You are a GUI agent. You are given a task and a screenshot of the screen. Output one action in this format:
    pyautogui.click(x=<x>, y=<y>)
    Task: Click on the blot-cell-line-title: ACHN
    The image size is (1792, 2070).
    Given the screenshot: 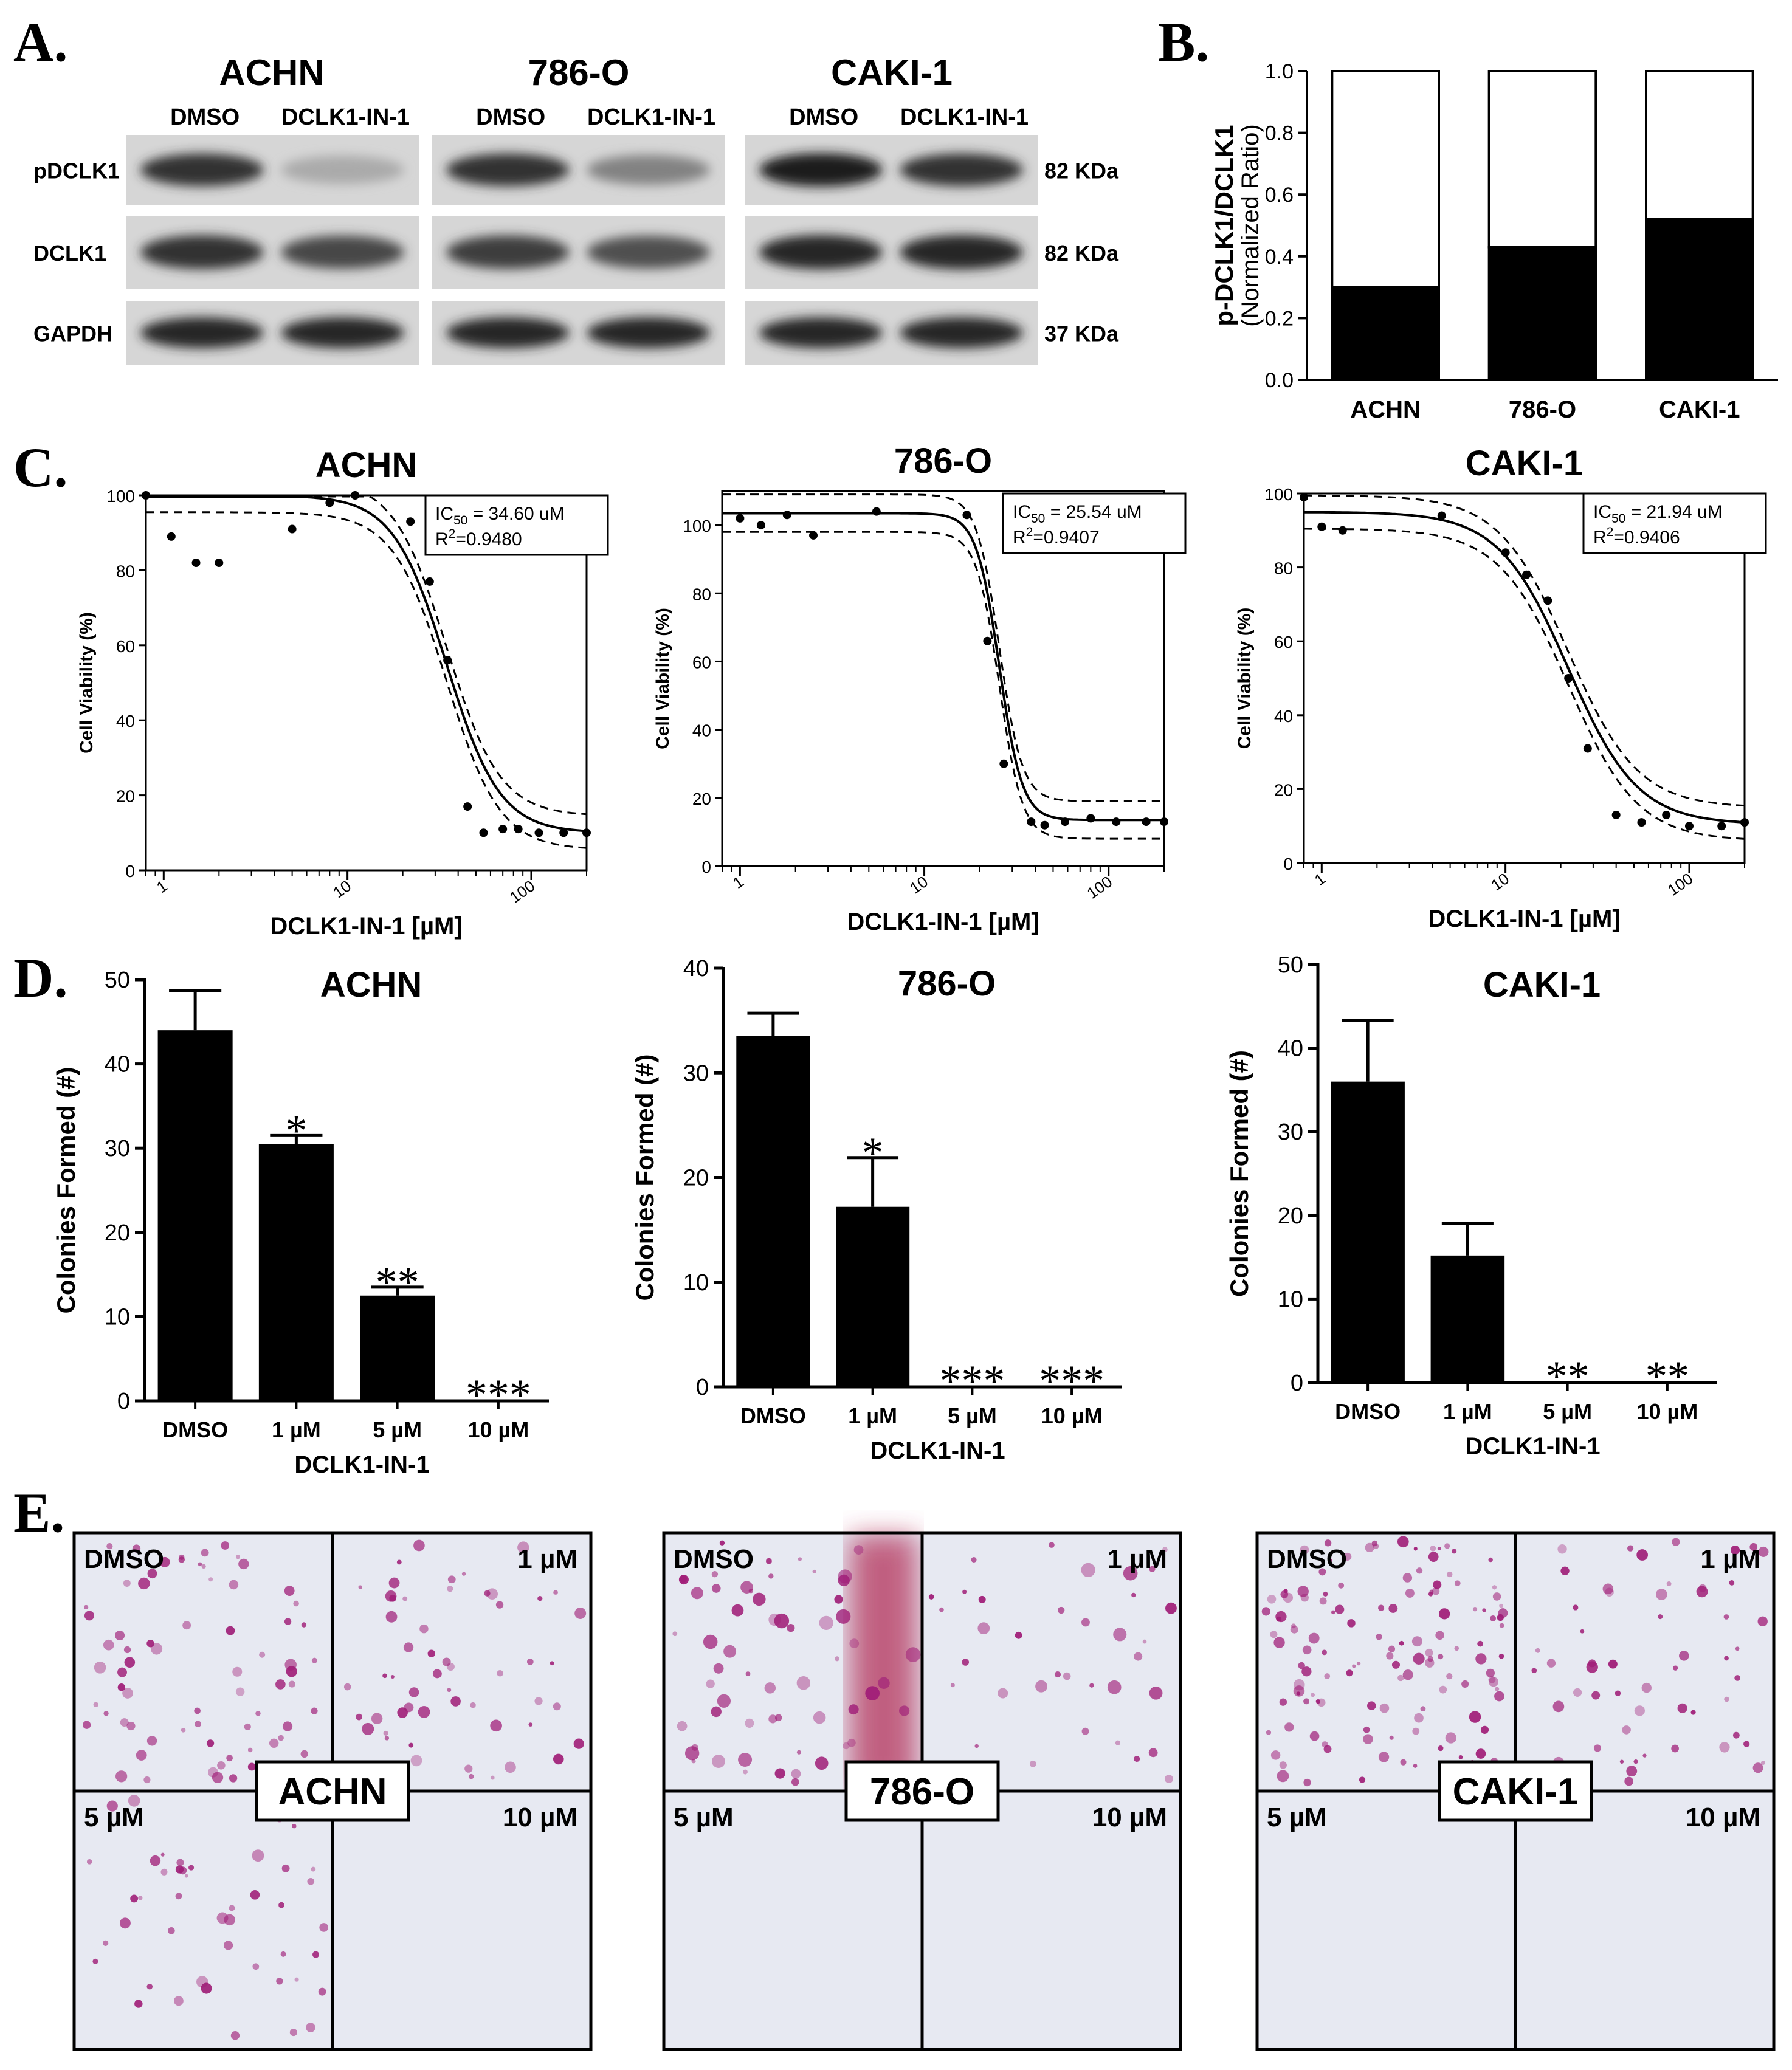 What is the action you would take?
    pyautogui.click(x=272, y=72)
    